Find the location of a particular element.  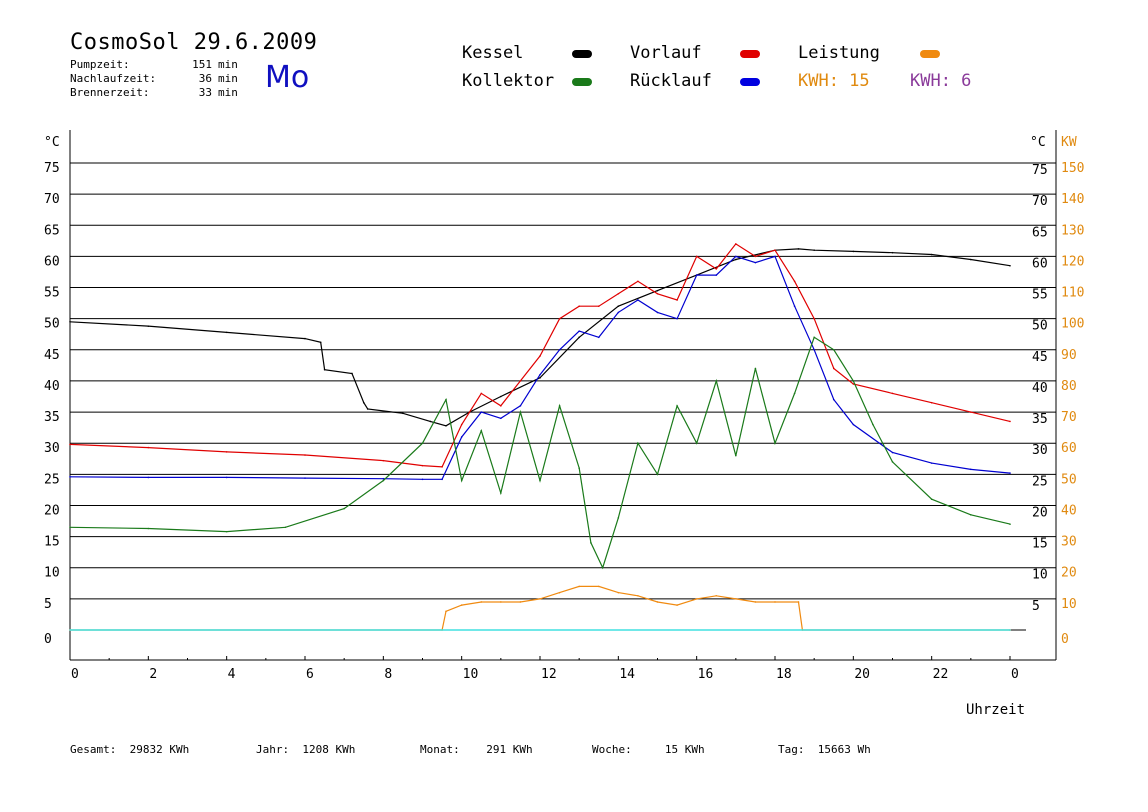

stat-label: Nachlaufzeit: is located at coordinates (113, 78).